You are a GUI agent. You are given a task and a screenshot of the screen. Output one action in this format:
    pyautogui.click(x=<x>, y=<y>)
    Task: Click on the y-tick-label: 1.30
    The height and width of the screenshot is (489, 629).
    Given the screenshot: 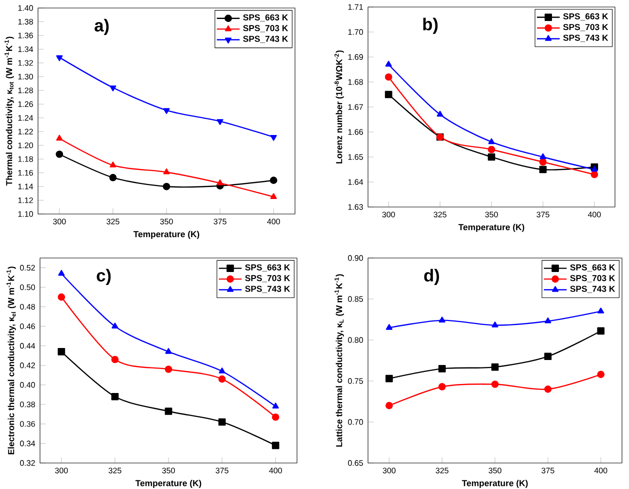 What is the action you would take?
    pyautogui.click(x=25, y=77)
    